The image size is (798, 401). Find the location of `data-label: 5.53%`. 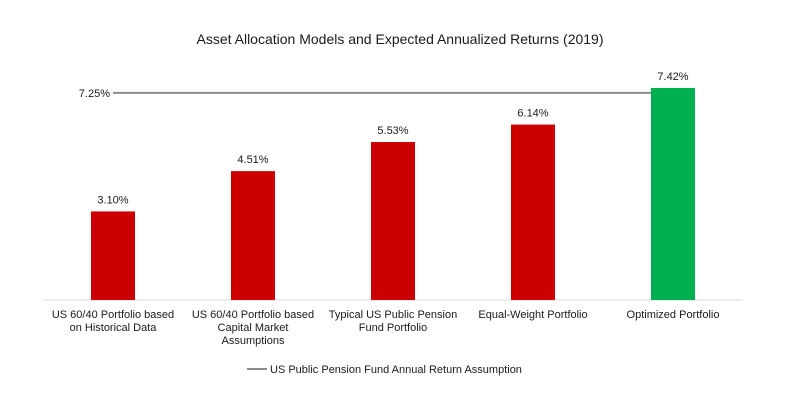

data-label: 5.53% is located at coordinates (392, 131).